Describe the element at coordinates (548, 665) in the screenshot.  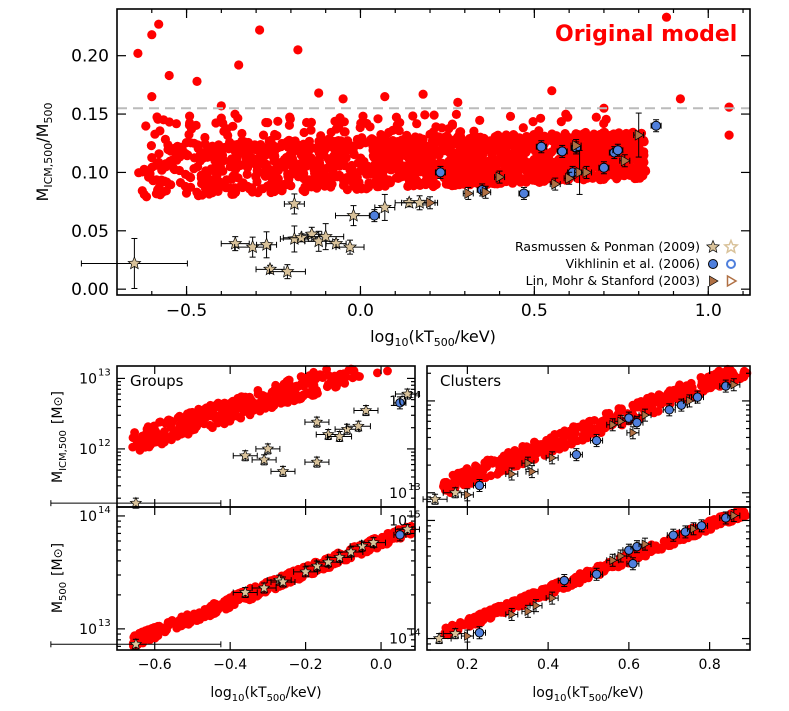
I see `xtick-label: 0.4` at that location.